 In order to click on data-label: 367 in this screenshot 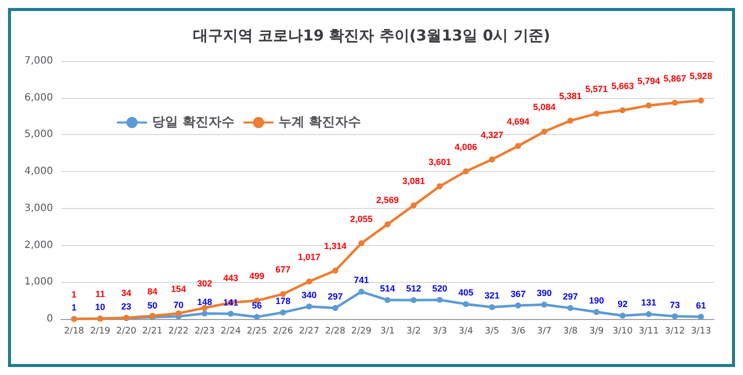, I will do `click(518, 293)`.